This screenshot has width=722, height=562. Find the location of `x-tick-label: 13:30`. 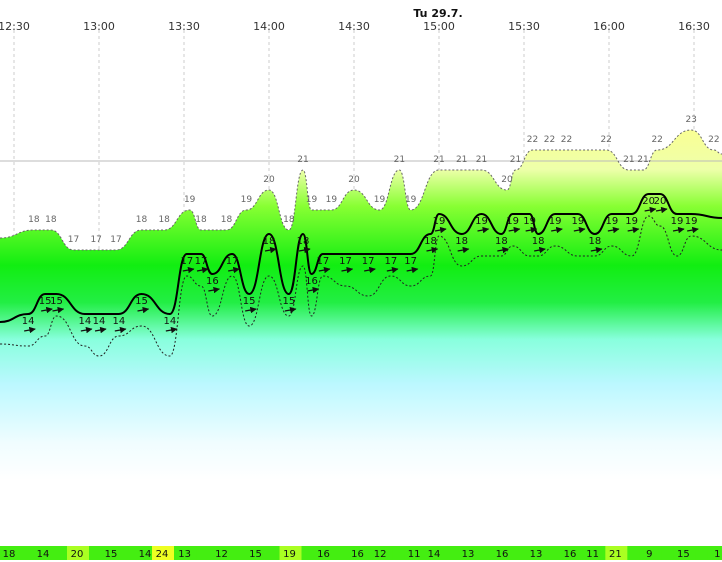

x-tick-label: 13:30 is located at coordinates (184, 26).